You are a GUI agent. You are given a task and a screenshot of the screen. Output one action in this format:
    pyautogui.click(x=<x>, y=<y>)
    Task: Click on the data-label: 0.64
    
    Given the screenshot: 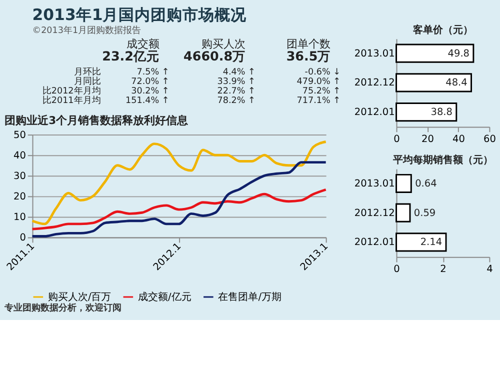 What is the action you would take?
    pyautogui.click(x=426, y=184)
    